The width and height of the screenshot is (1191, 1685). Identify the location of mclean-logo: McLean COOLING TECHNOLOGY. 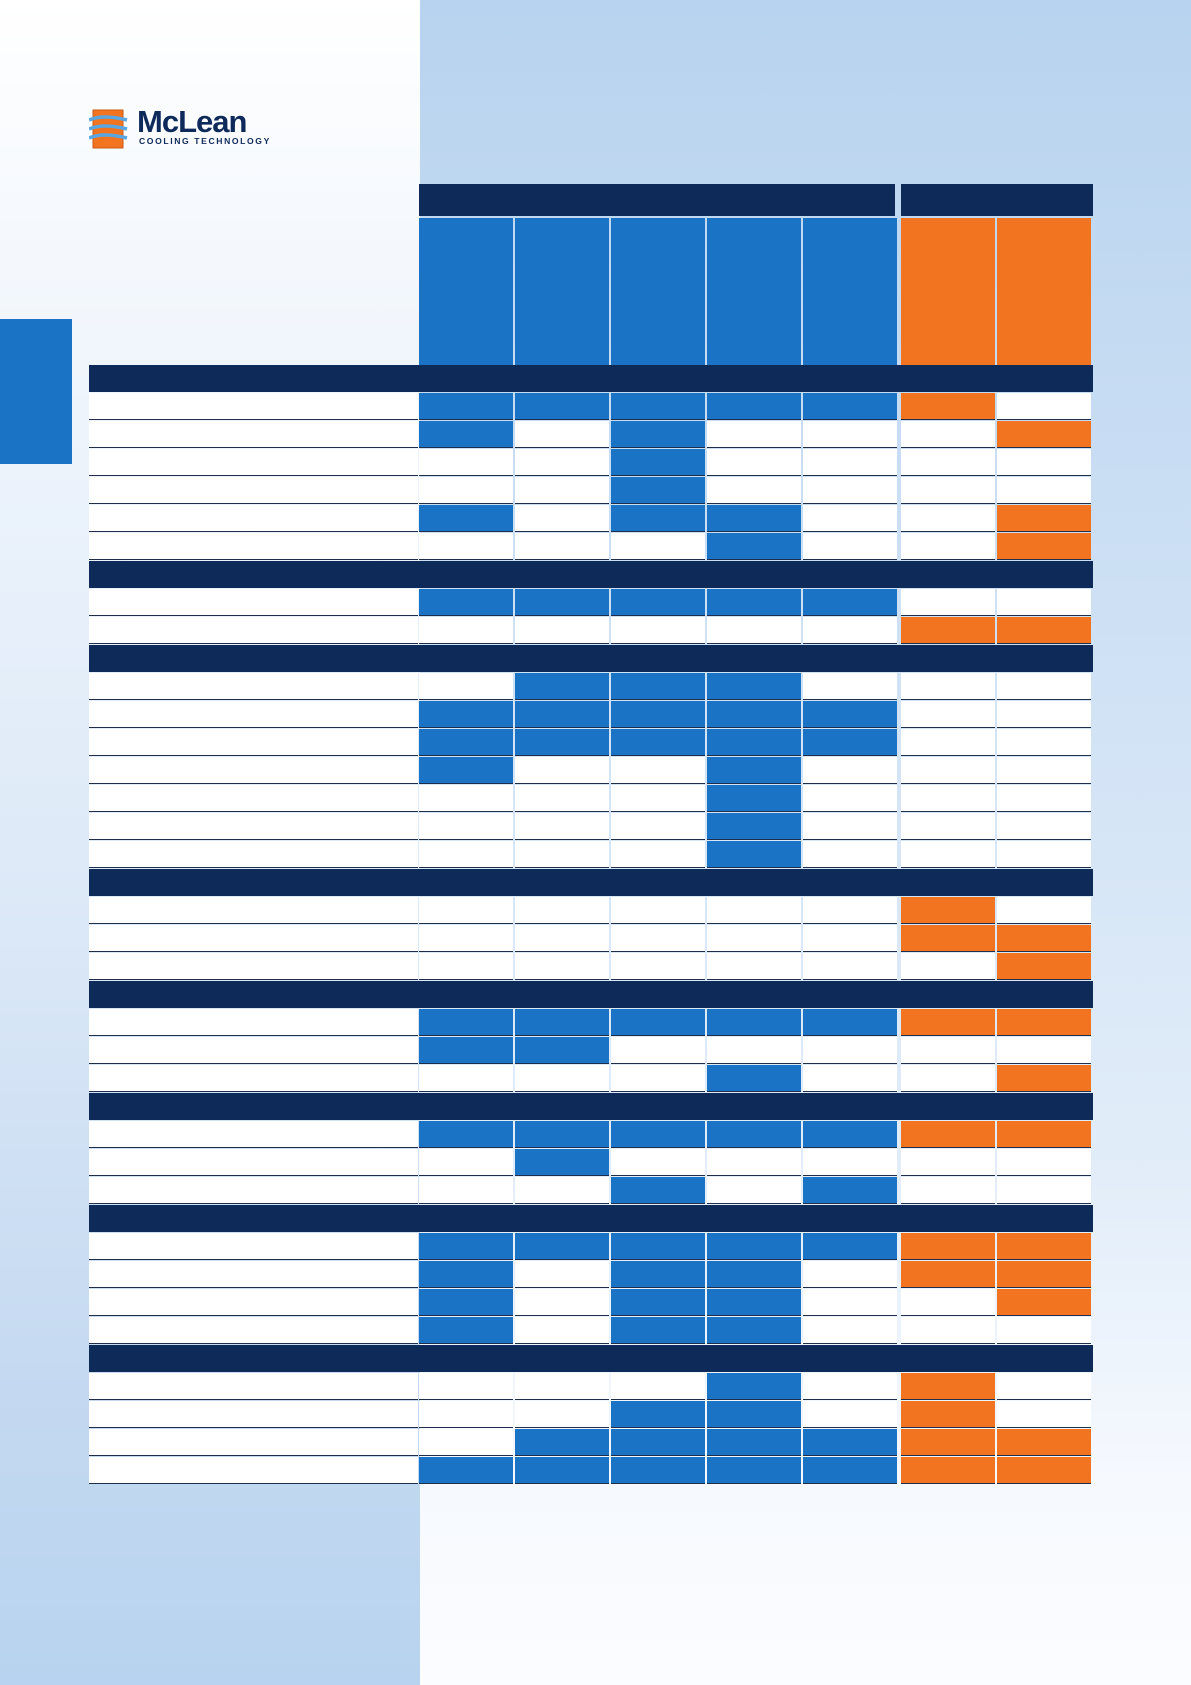
(184, 127).